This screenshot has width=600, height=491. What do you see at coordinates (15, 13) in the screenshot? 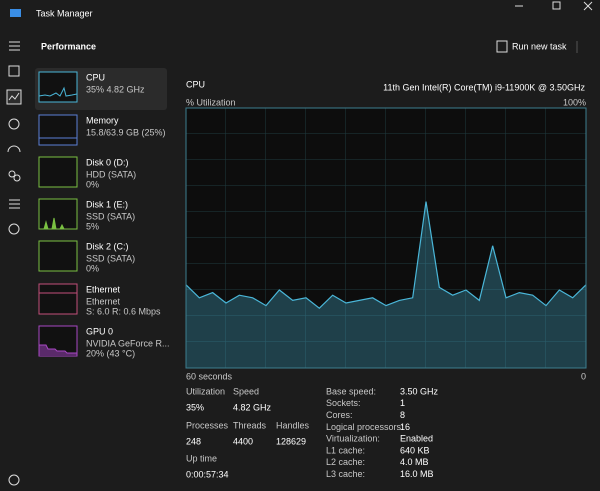
I see `app-icon` at bounding box center [15, 13].